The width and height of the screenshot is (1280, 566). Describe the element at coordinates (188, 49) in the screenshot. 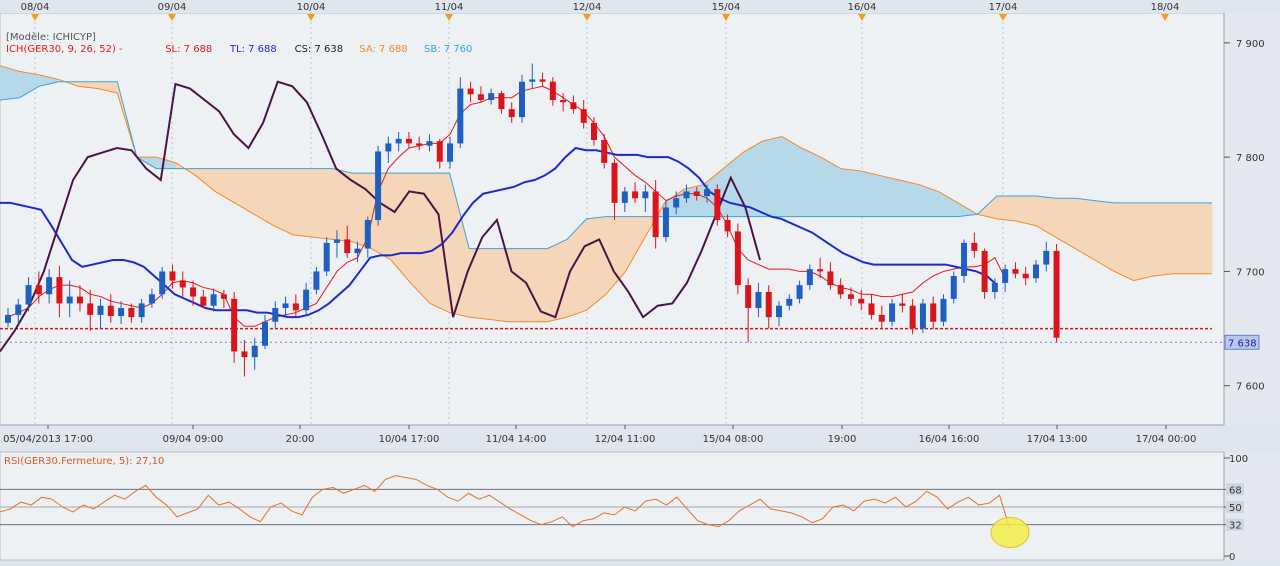

I see `legend-item: SL: 7 688` at that location.